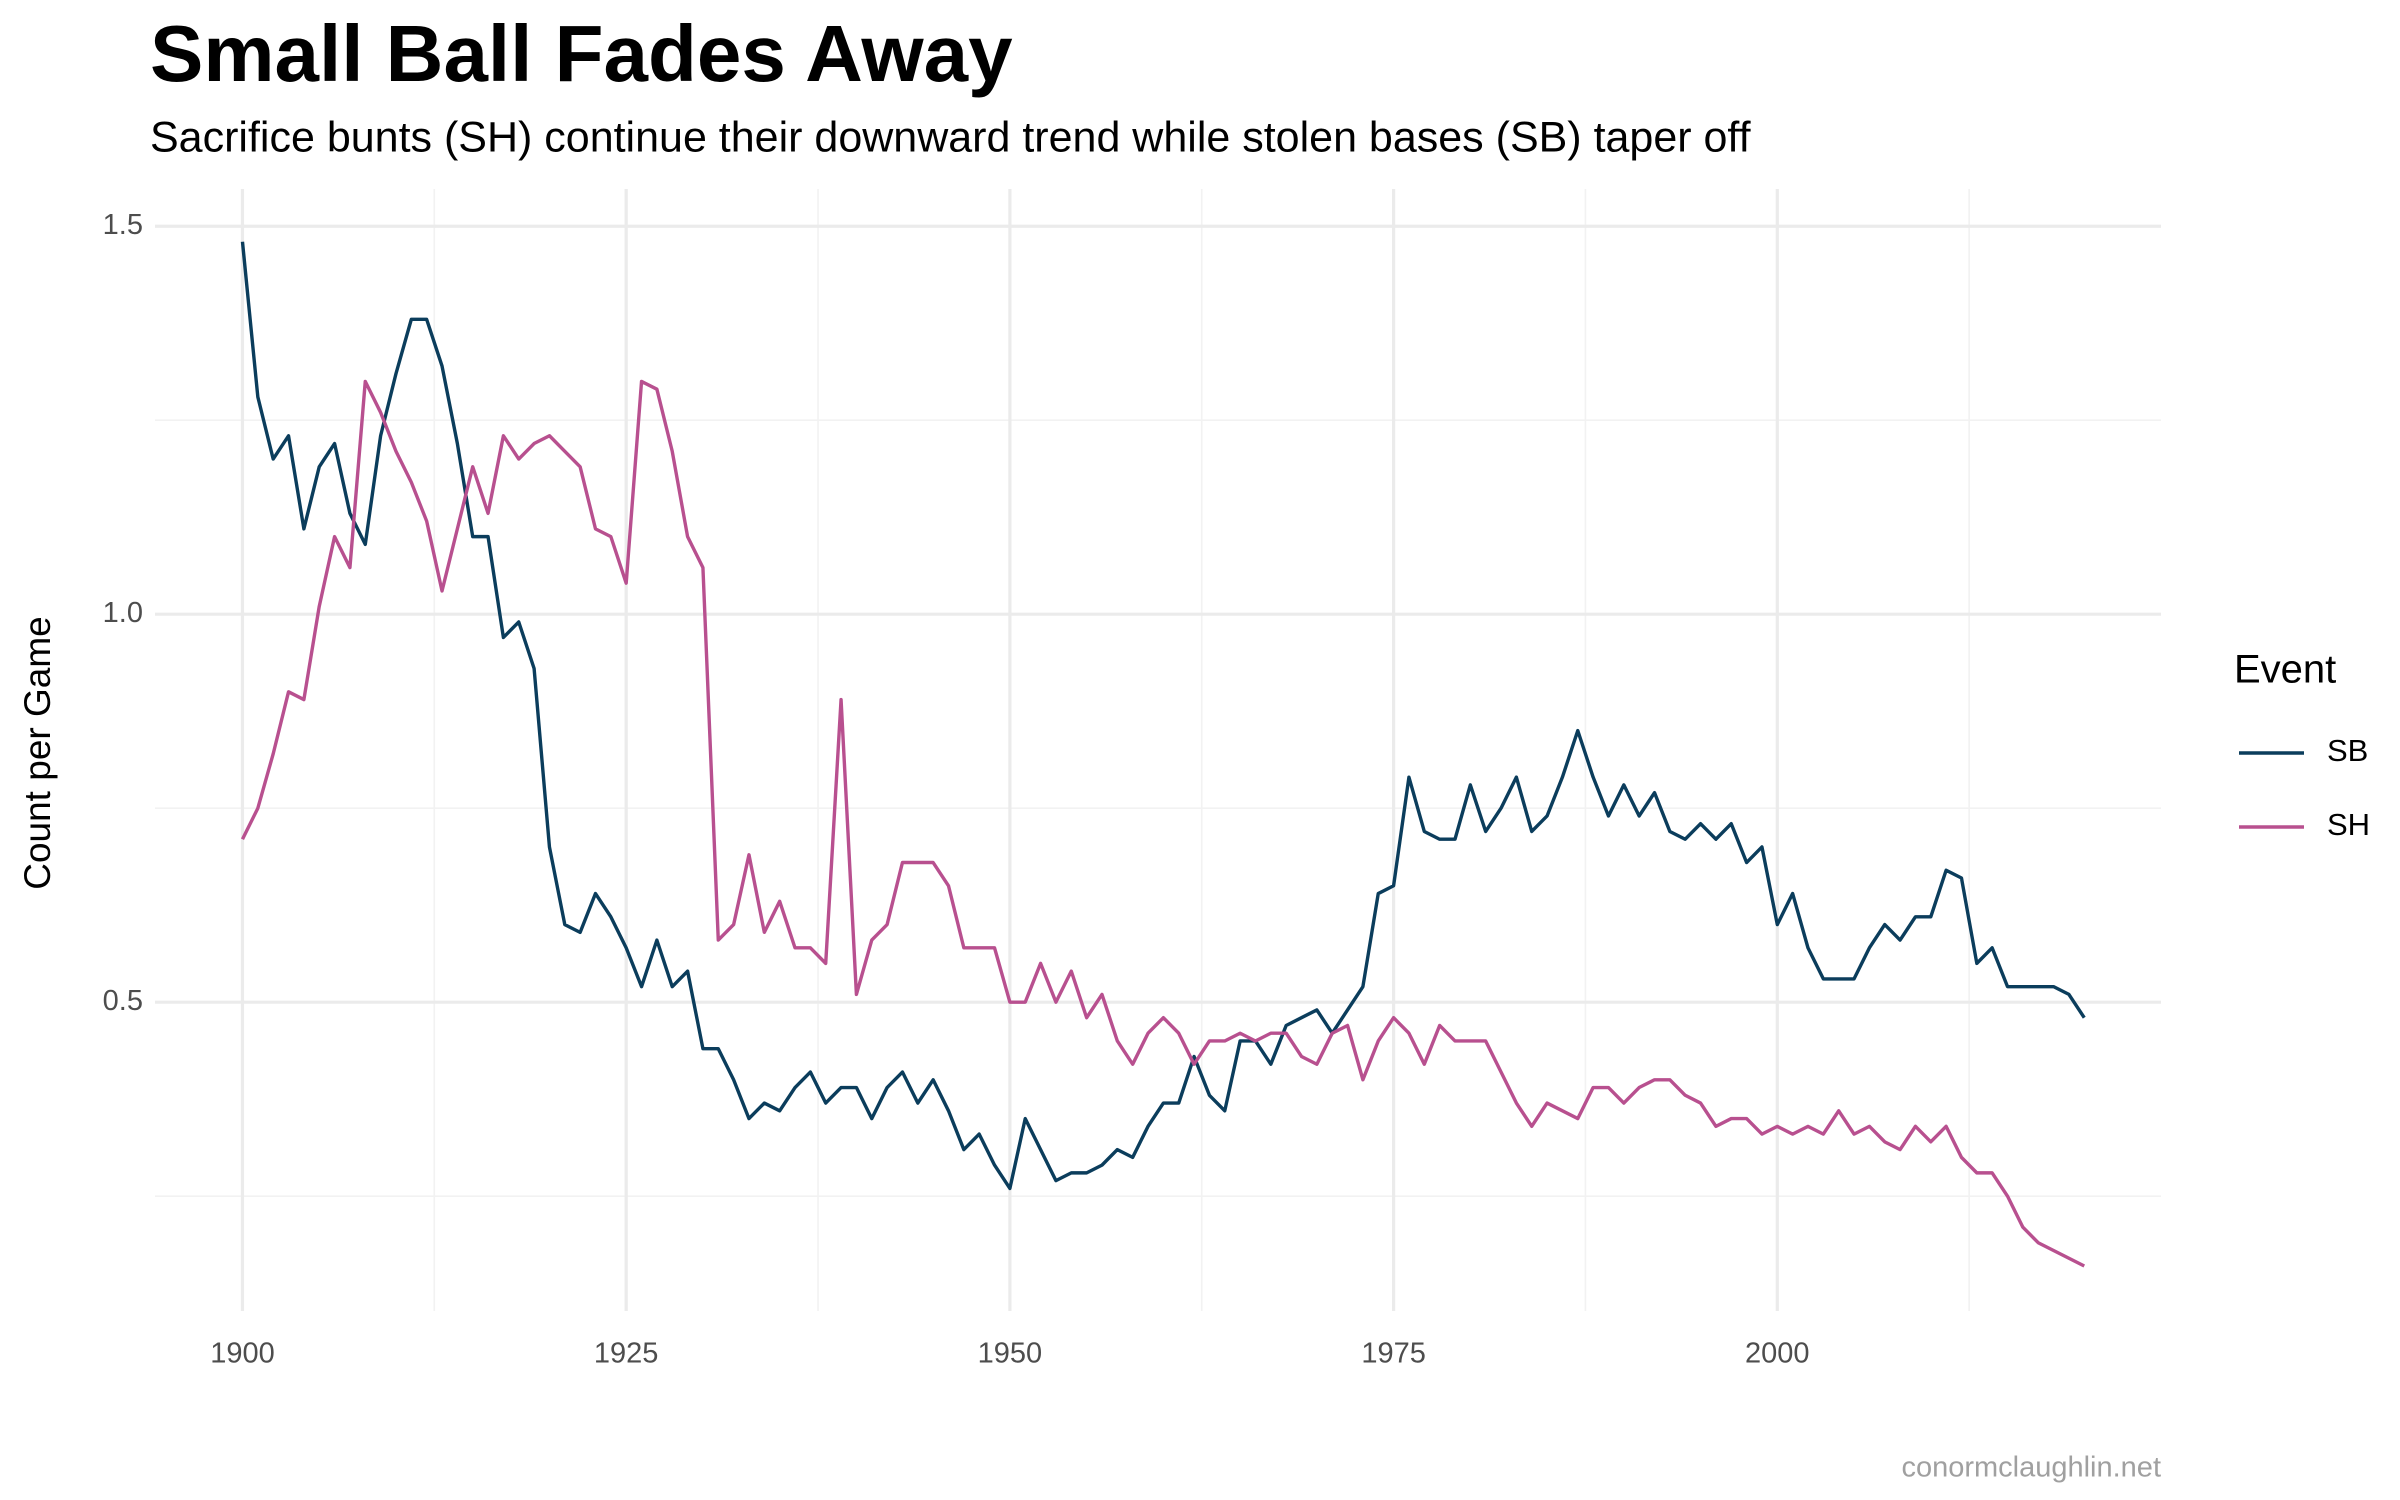 The image size is (2400, 1500). Describe the element at coordinates (123, 1001) in the screenshot. I see `y-tick-label: 0.5` at that location.